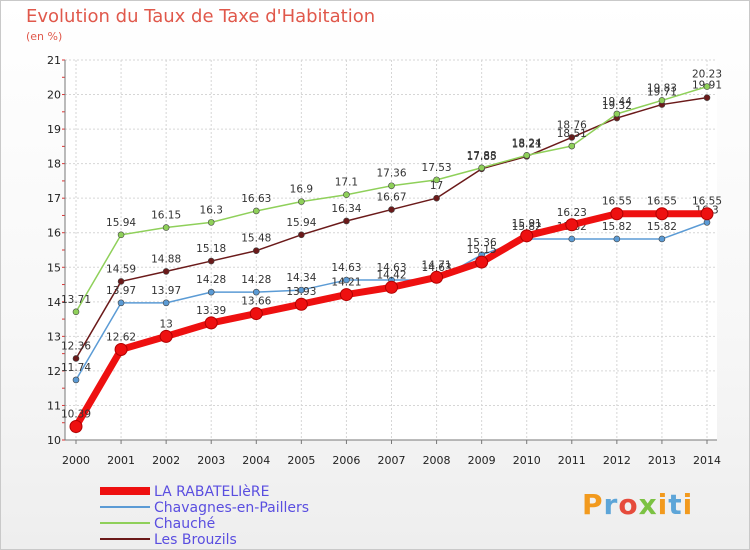 The height and width of the screenshot is (550, 750). I want to click on x-tick-label: 2005, so click(301, 460).